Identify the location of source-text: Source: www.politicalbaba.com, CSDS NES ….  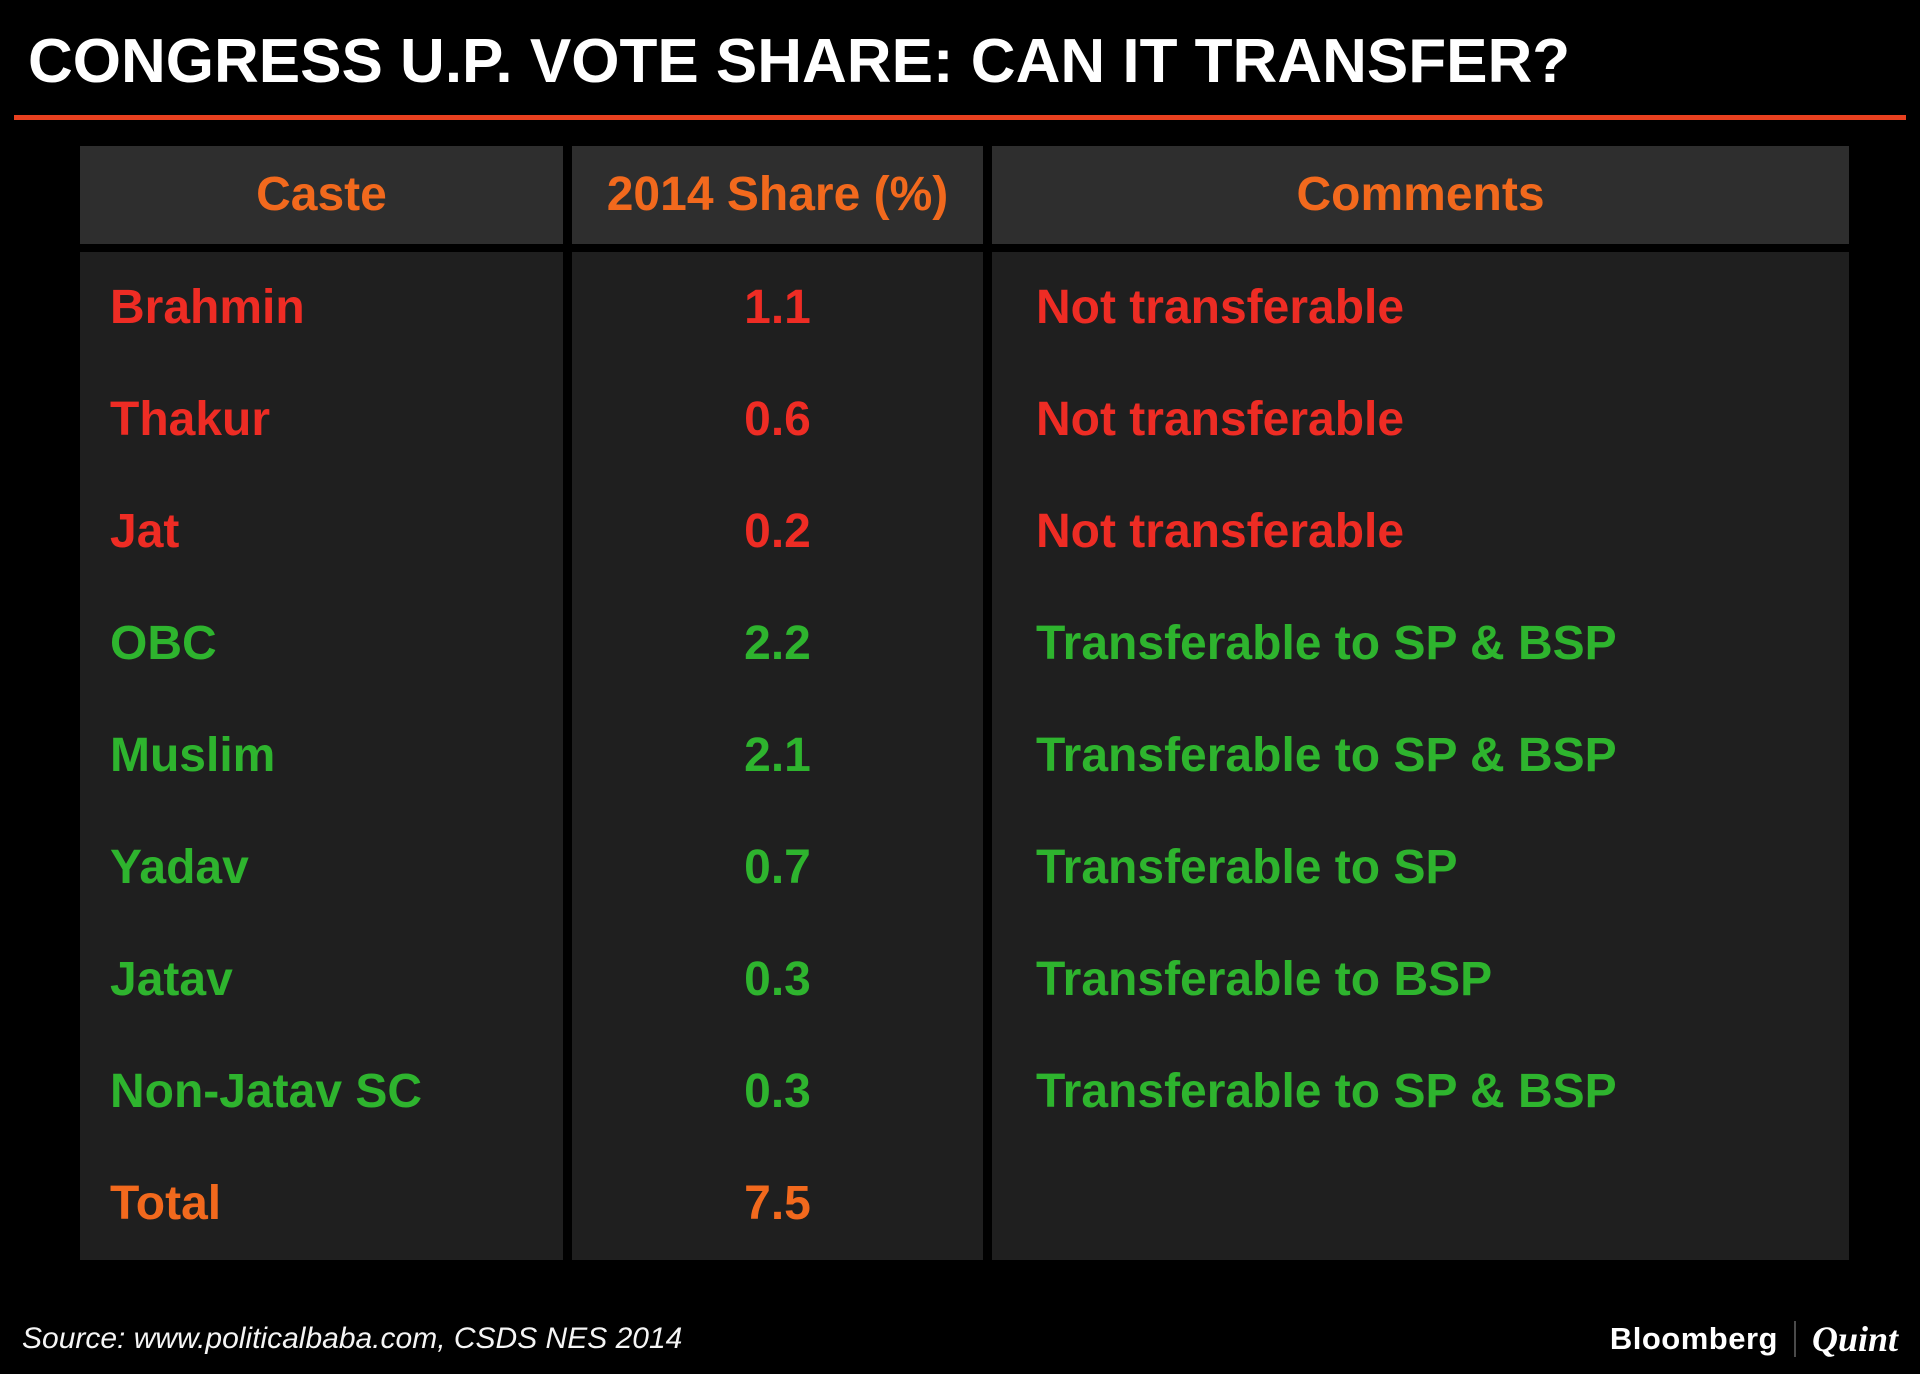
(352, 1338).